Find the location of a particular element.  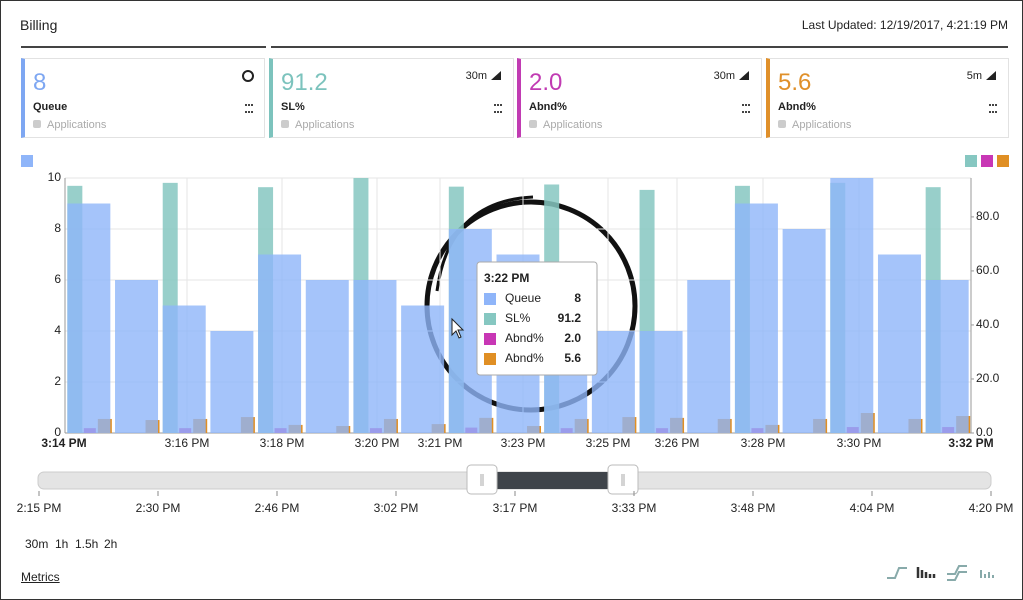

y2-tick-label: 20.0 is located at coordinates (988, 378).